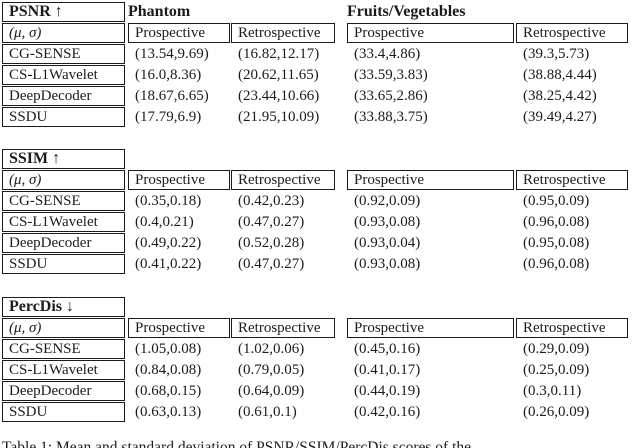 The height and width of the screenshot is (448, 640). I want to click on value-cell: (0.41,0.17), so click(387, 369).